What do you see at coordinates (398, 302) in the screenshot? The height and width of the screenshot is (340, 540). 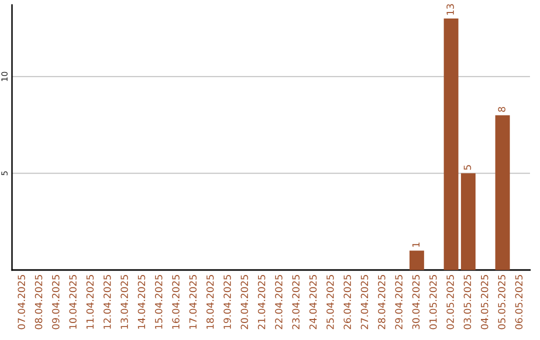 I see `x-tick-label: 29.04.2025` at bounding box center [398, 302].